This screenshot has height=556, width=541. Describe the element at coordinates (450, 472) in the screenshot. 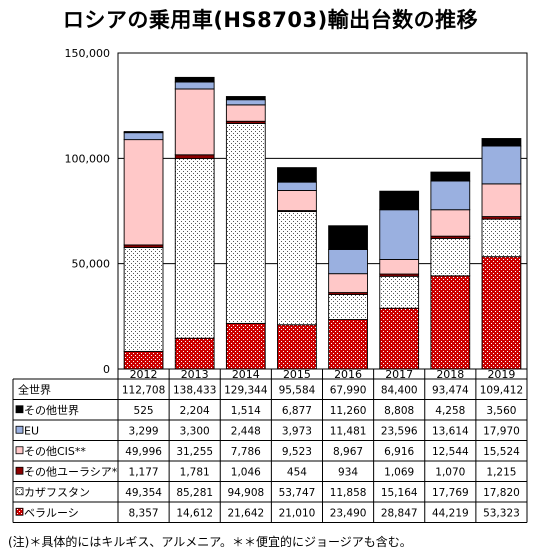

I see `data-label: 1,070` at that location.